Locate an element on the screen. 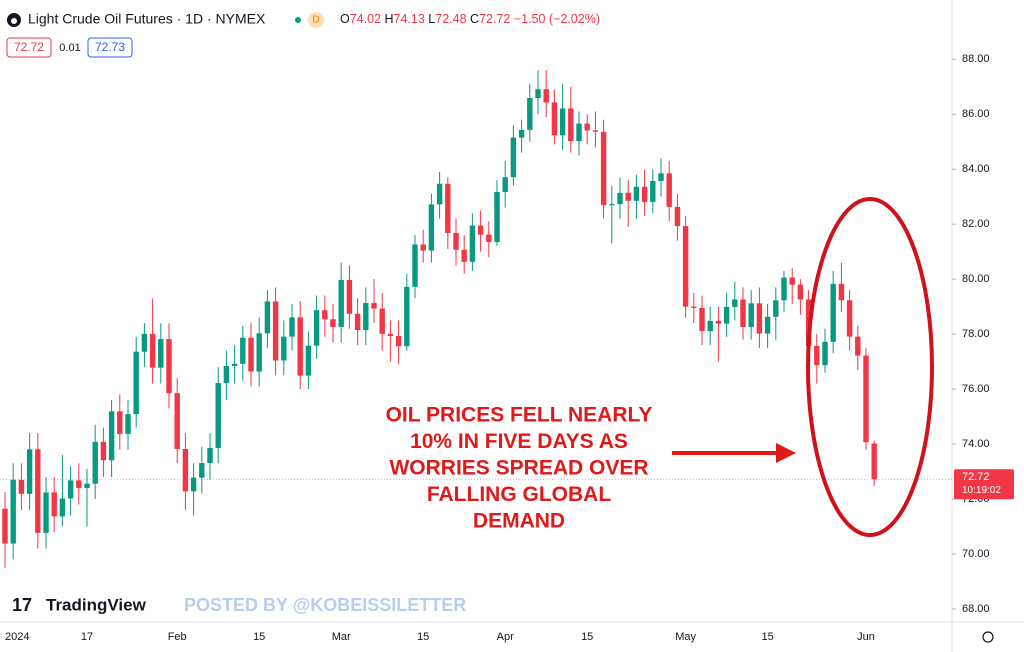  y-tick-label: 68.00 is located at coordinates (976, 609).